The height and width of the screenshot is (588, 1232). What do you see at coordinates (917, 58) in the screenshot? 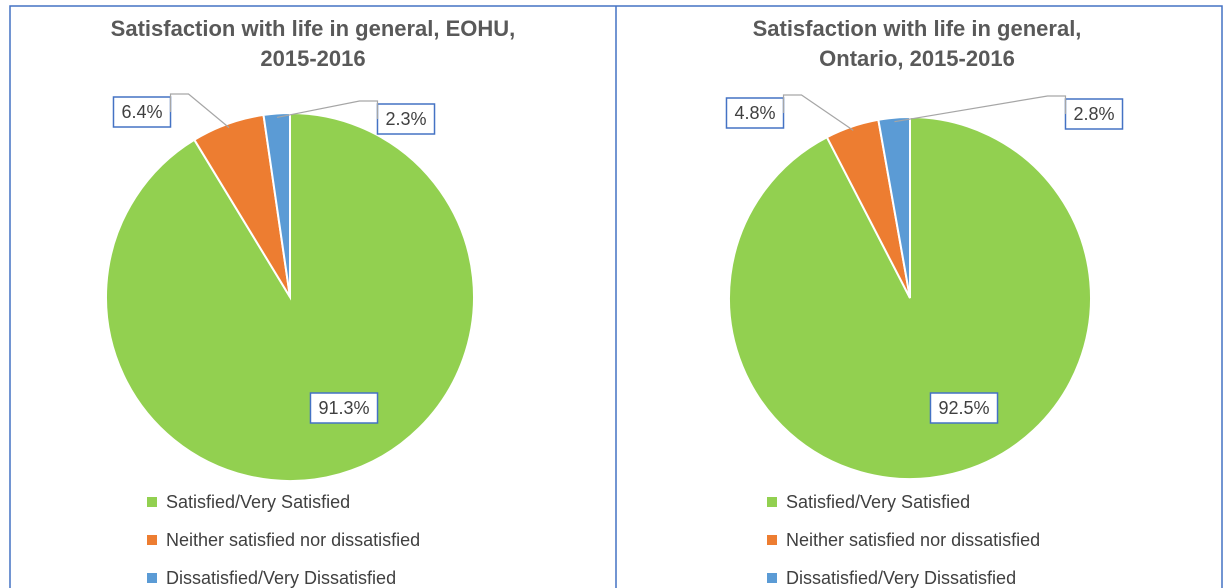
I see `chart-title: Ontario, 2015-2016` at bounding box center [917, 58].